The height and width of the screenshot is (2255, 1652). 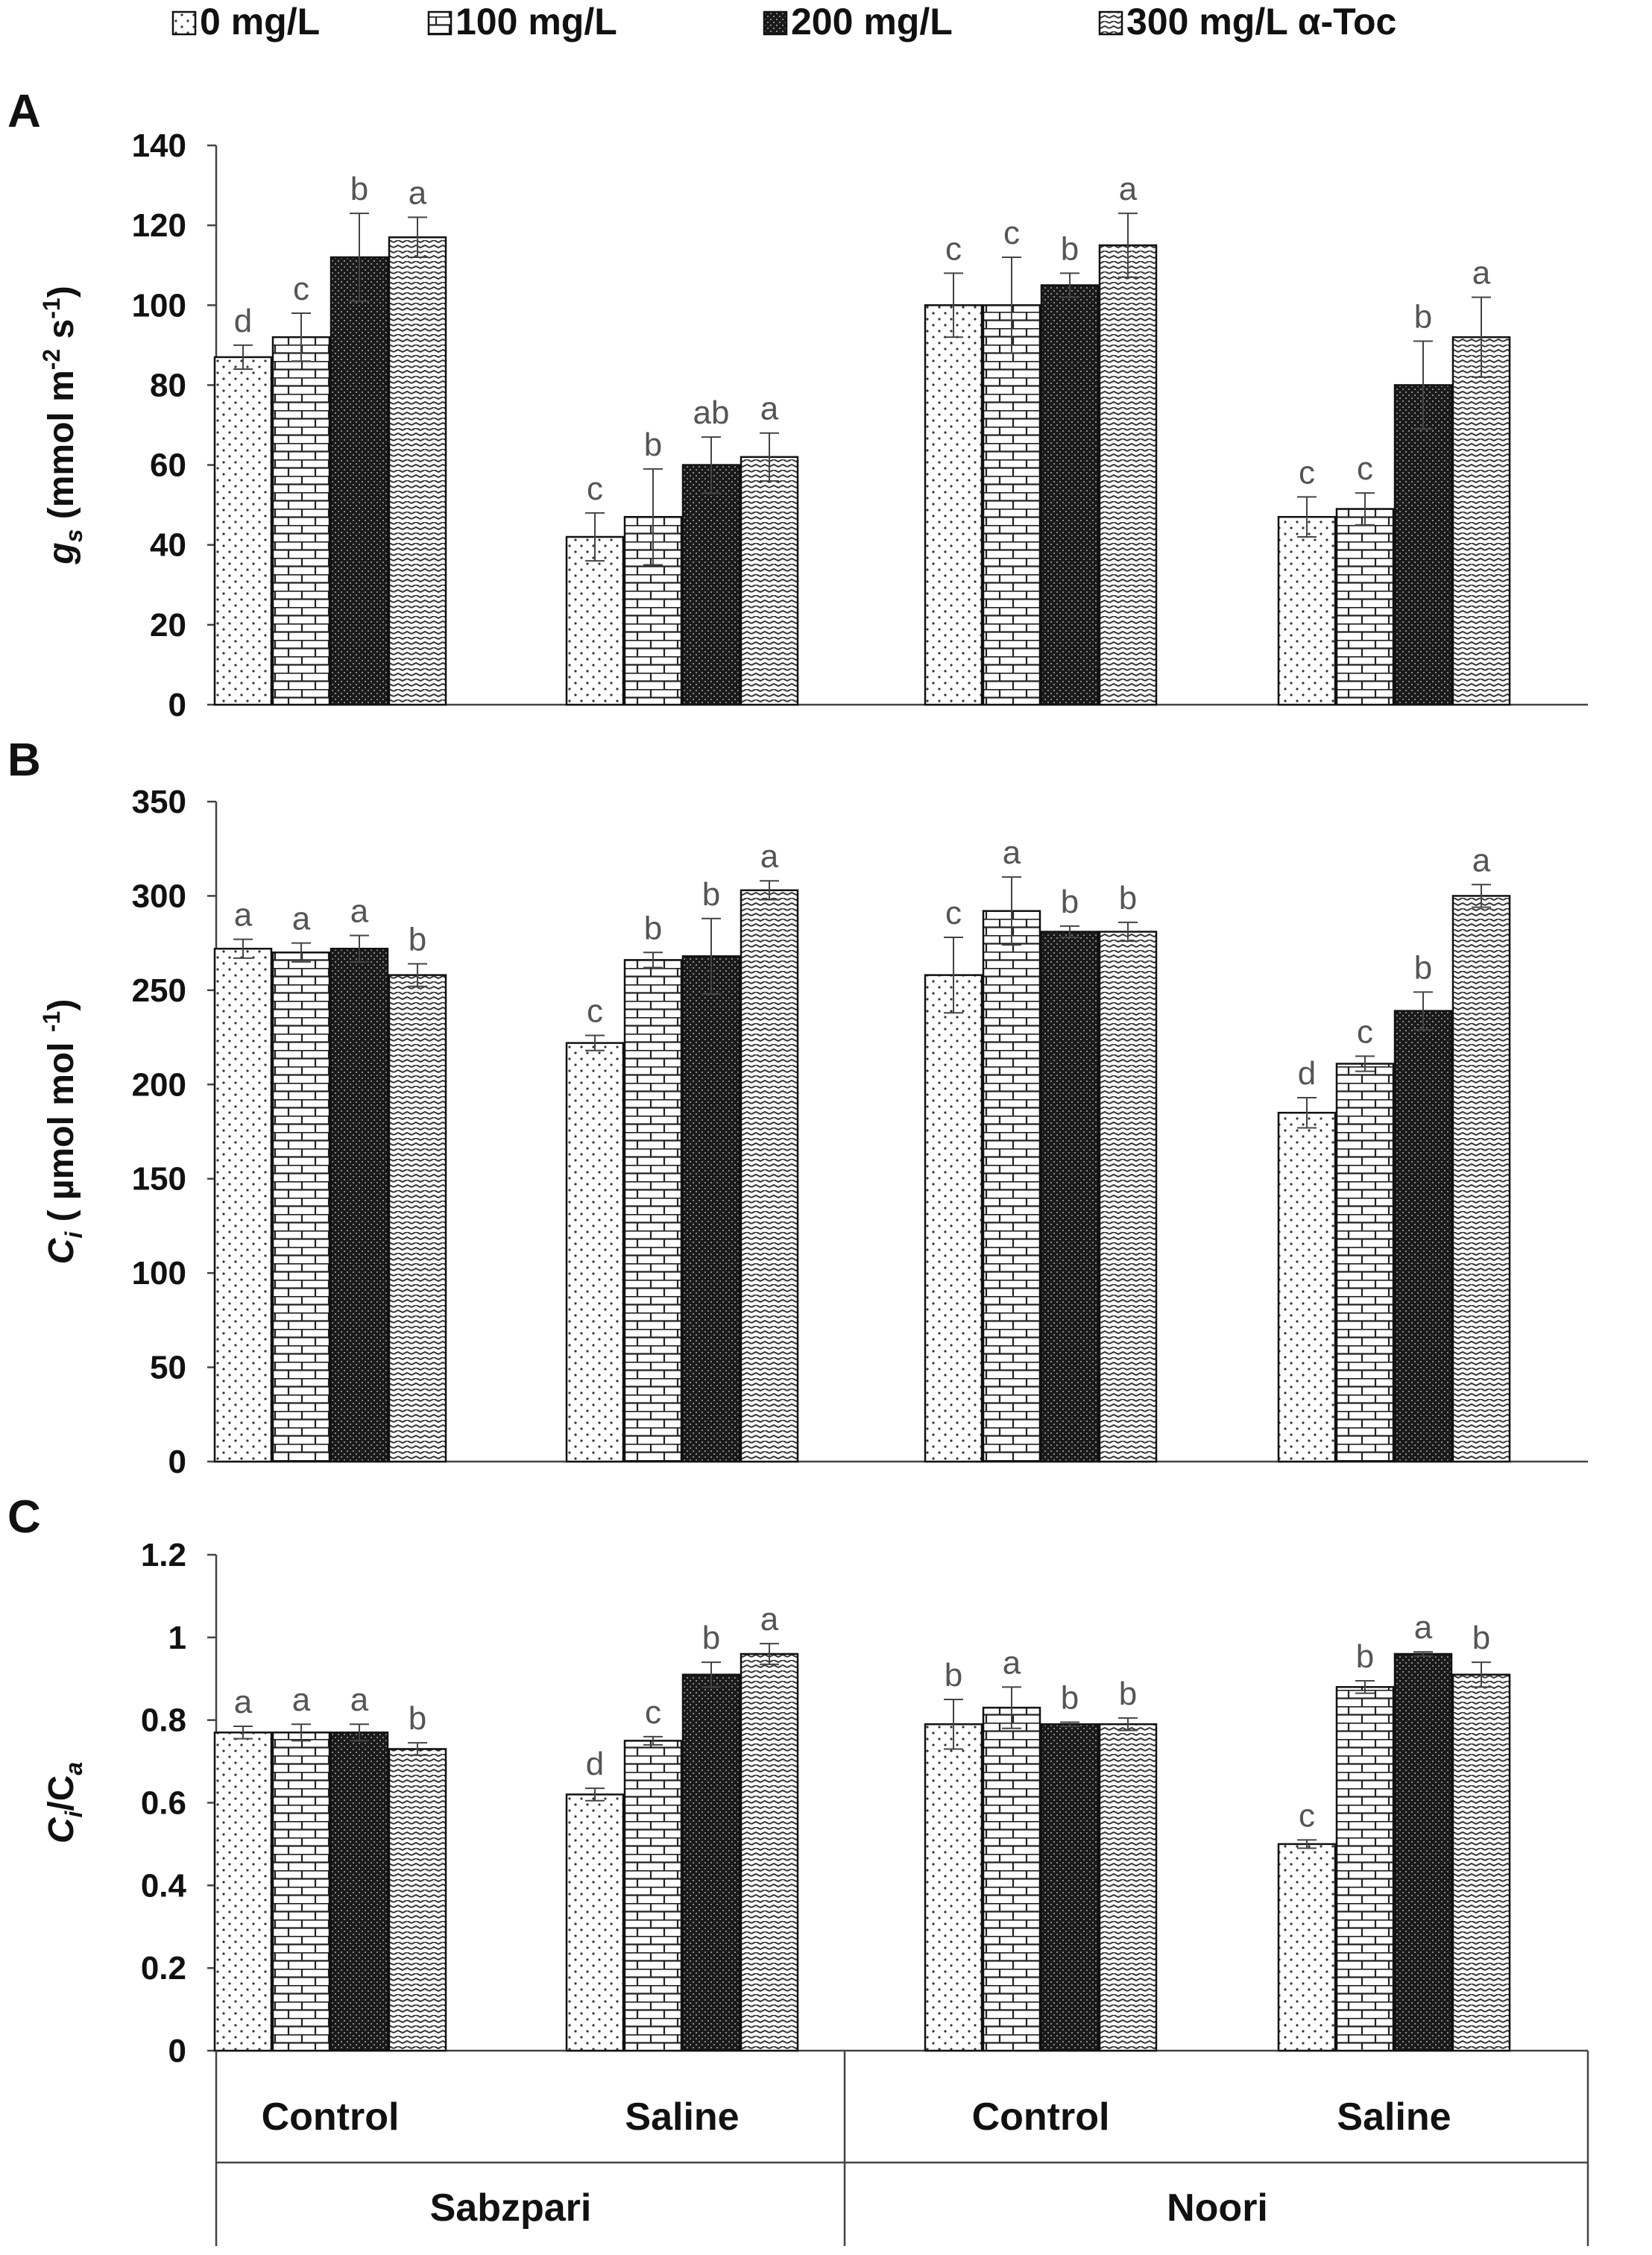 I want to click on y-tick-label: 0.8, so click(x=164, y=1721).